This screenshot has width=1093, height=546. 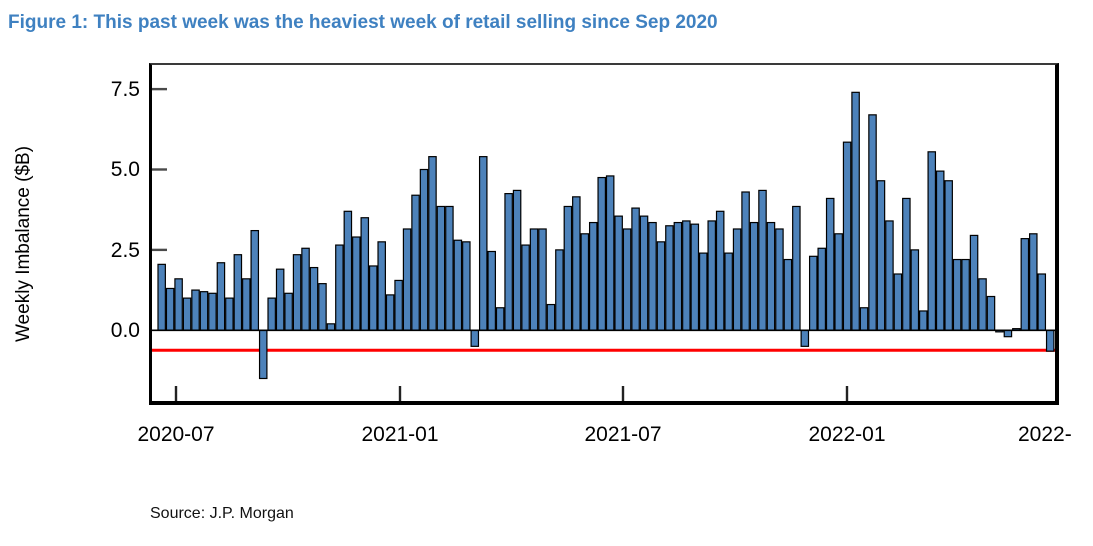 I want to click on y-axis-title: Weekly Imbalance ($B), so click(x=23, y=244).